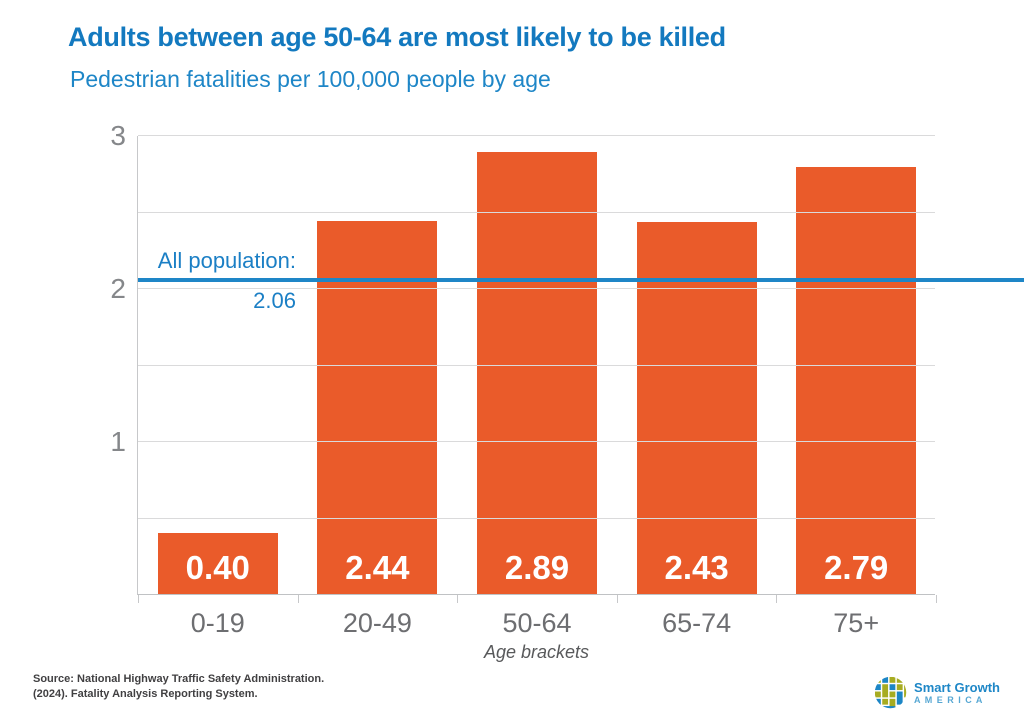  What do you see at coordinates (217, 567) in the screenshot?
I see `bar-value-label: 0.40` at bounding box center [217, 567].